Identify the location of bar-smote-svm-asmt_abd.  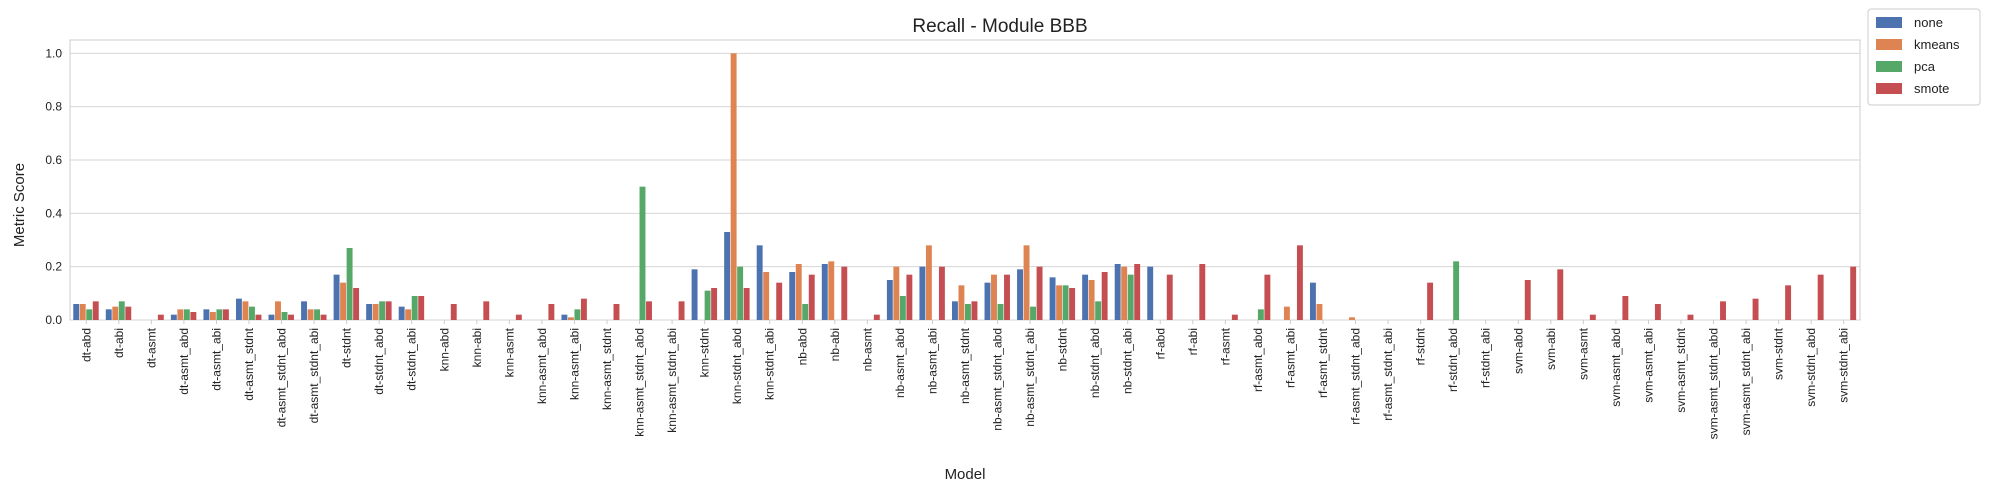
(1625, 308).